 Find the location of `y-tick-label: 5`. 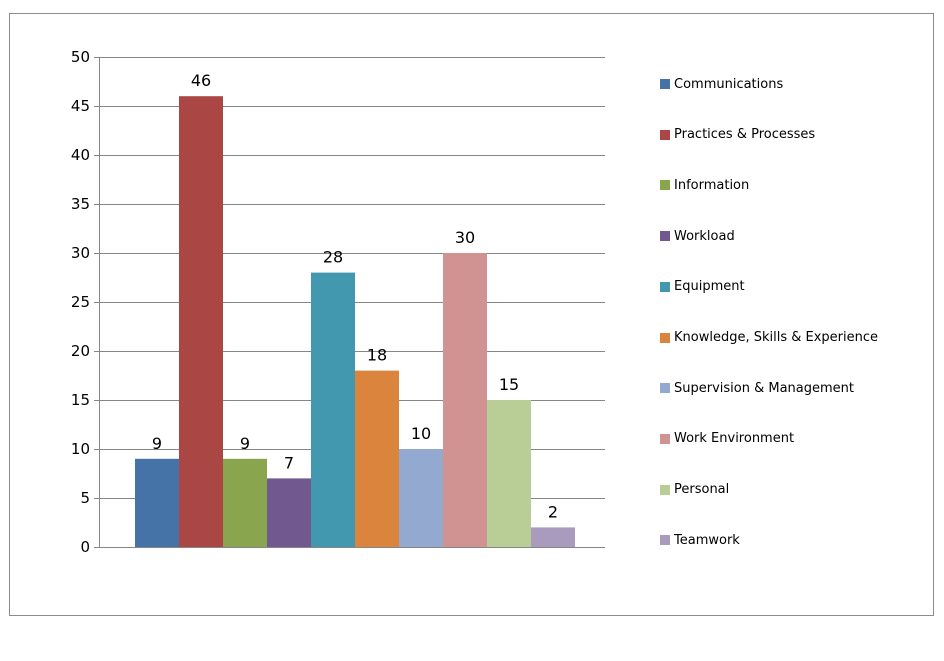

y-tick-label: 5 is located at coordinates (85, 498).